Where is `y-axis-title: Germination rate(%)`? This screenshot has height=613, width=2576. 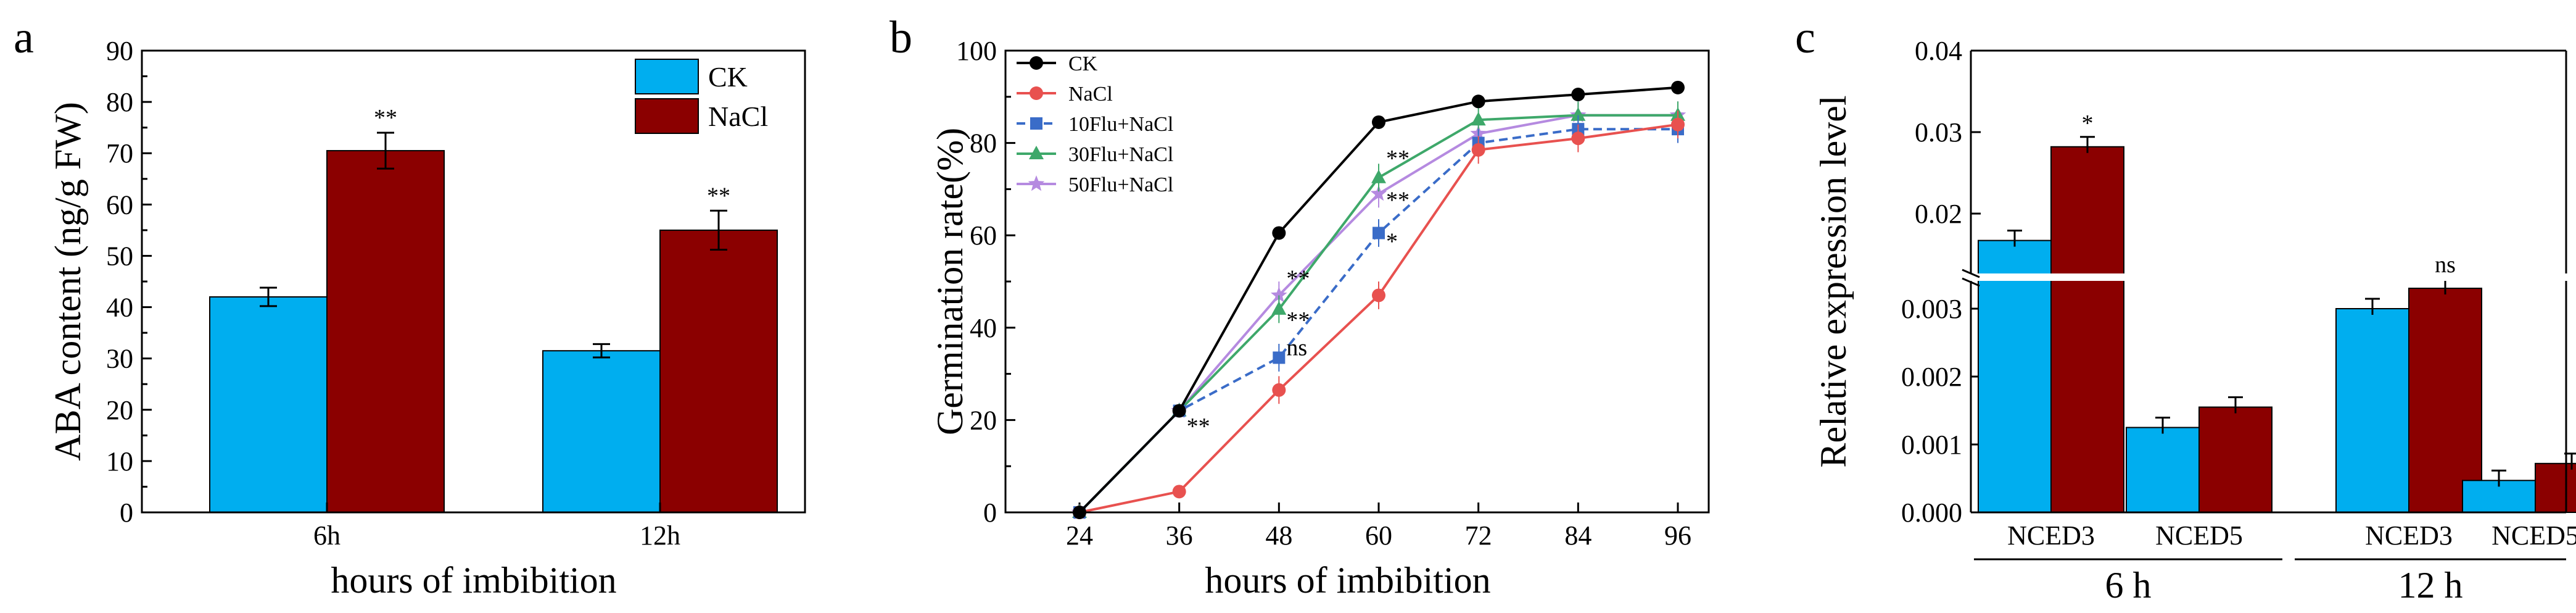 y-axis-title: Germination rate(%) is located at coordinates (950, 282).